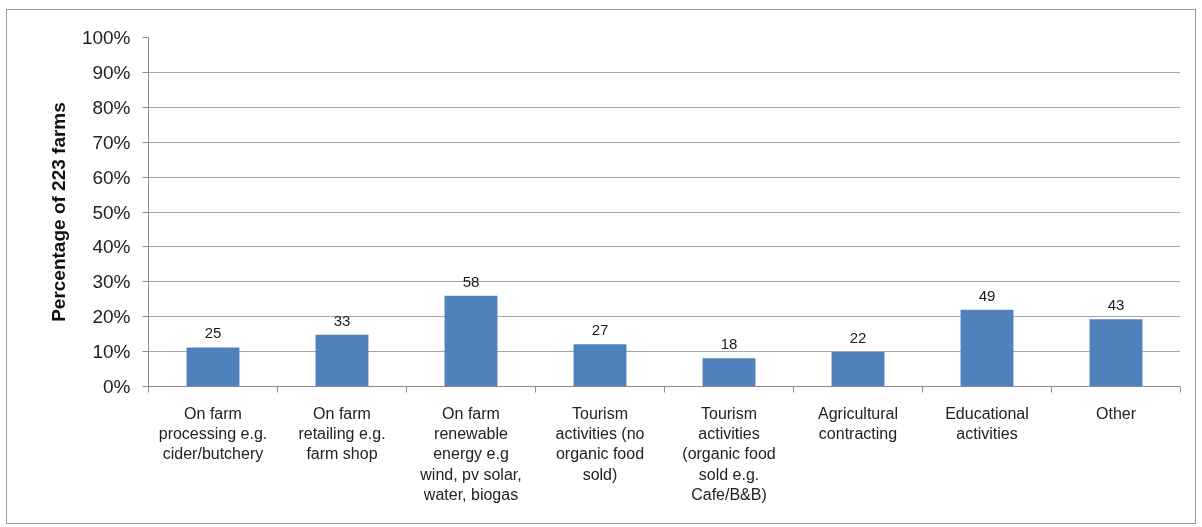  I want to click on y-tick-label: 70%, so click(111, 142).